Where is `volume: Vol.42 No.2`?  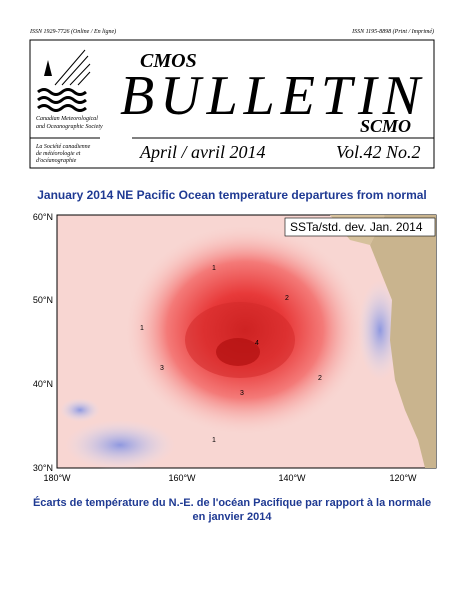
volume: Vol.42 No.2 is located at coordinates (378, 152).